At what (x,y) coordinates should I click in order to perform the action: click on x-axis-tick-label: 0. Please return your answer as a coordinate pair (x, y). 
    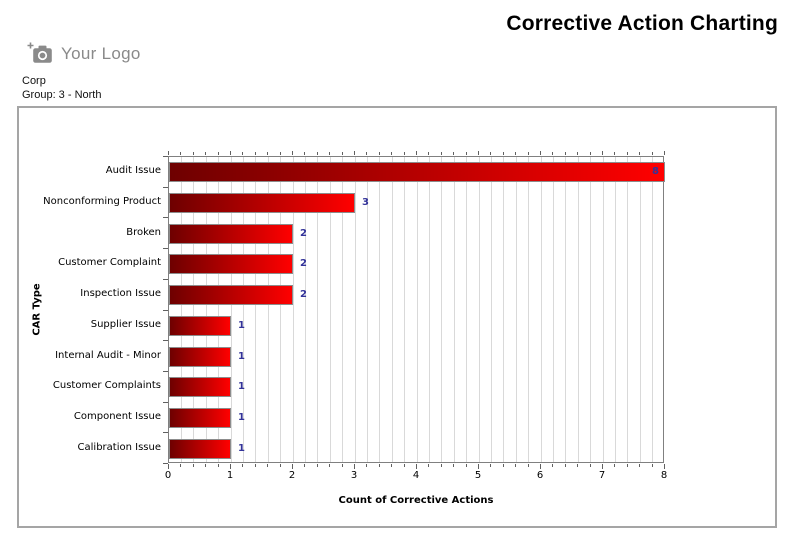
    Looking at the image, I should click on (168, 475).